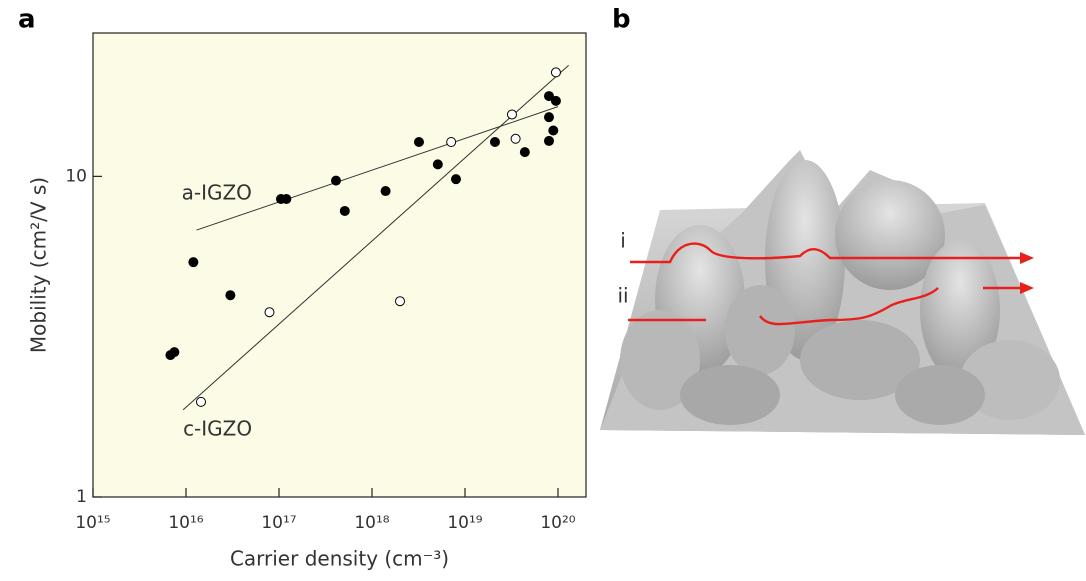  Describe the element at coordinates (217, 428) in the screenshot. I see `line-label: c-IGZO` at that location.